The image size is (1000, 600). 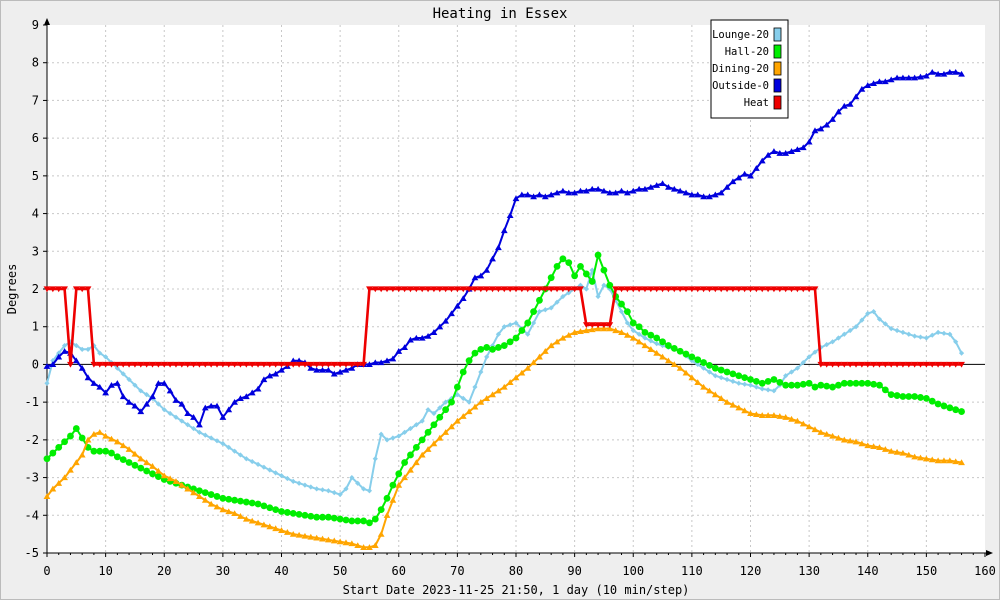 What do you see at coordinates (32, 478) in the screenshot?
I see `y-tick-label: -3` at bounding box center [32, 478].